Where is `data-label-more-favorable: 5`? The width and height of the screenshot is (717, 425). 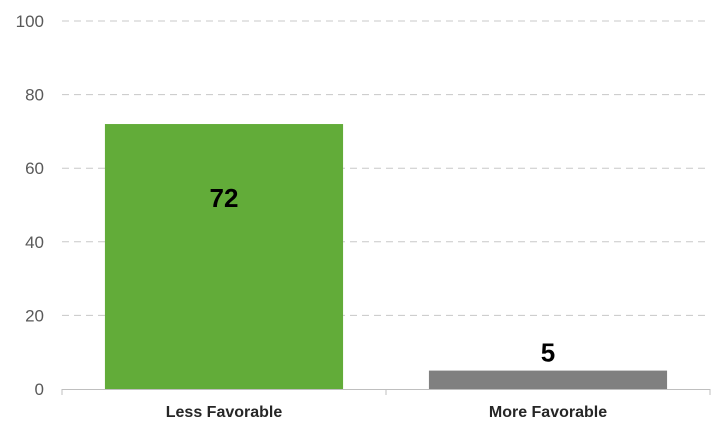 data-label-more-favorable: 5 is located at coordinates (548, 353).